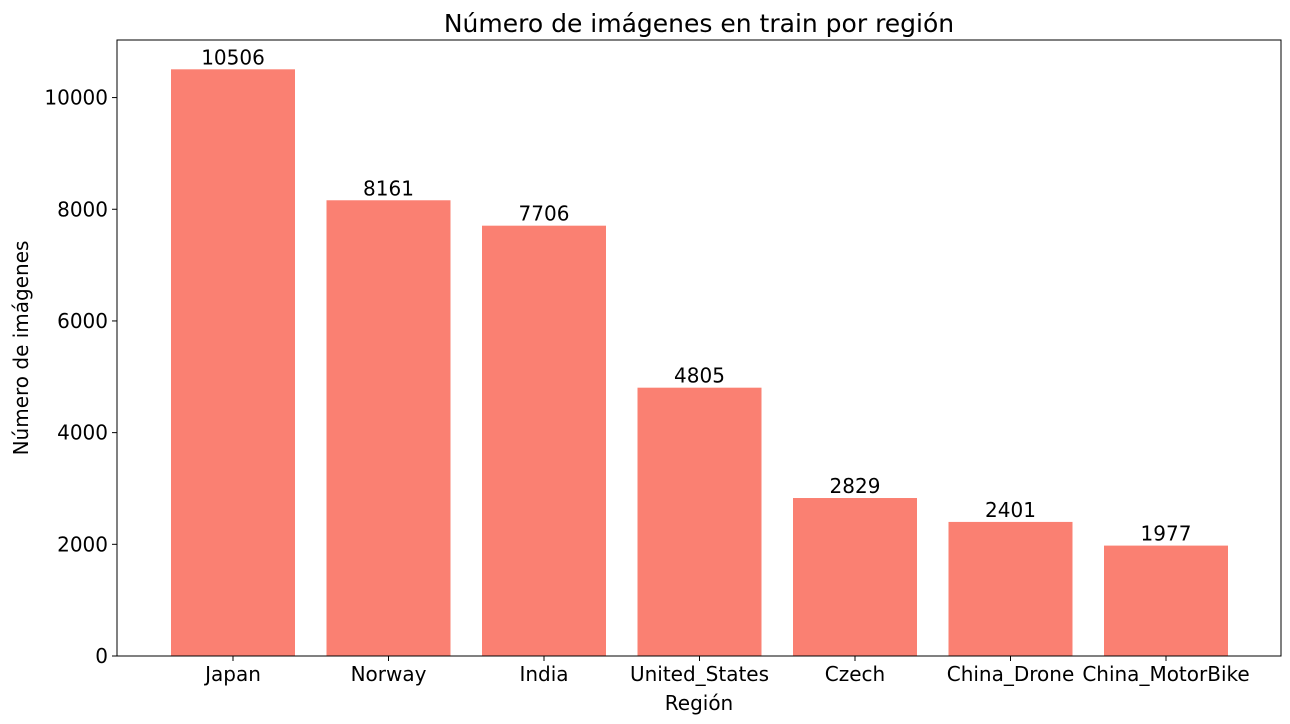 The image size is (1290, 724). What do you see at coordinates (232, 674) in the screenshot?
I see `x-tick-label-0: Japan` at bounding box center [232, 674].